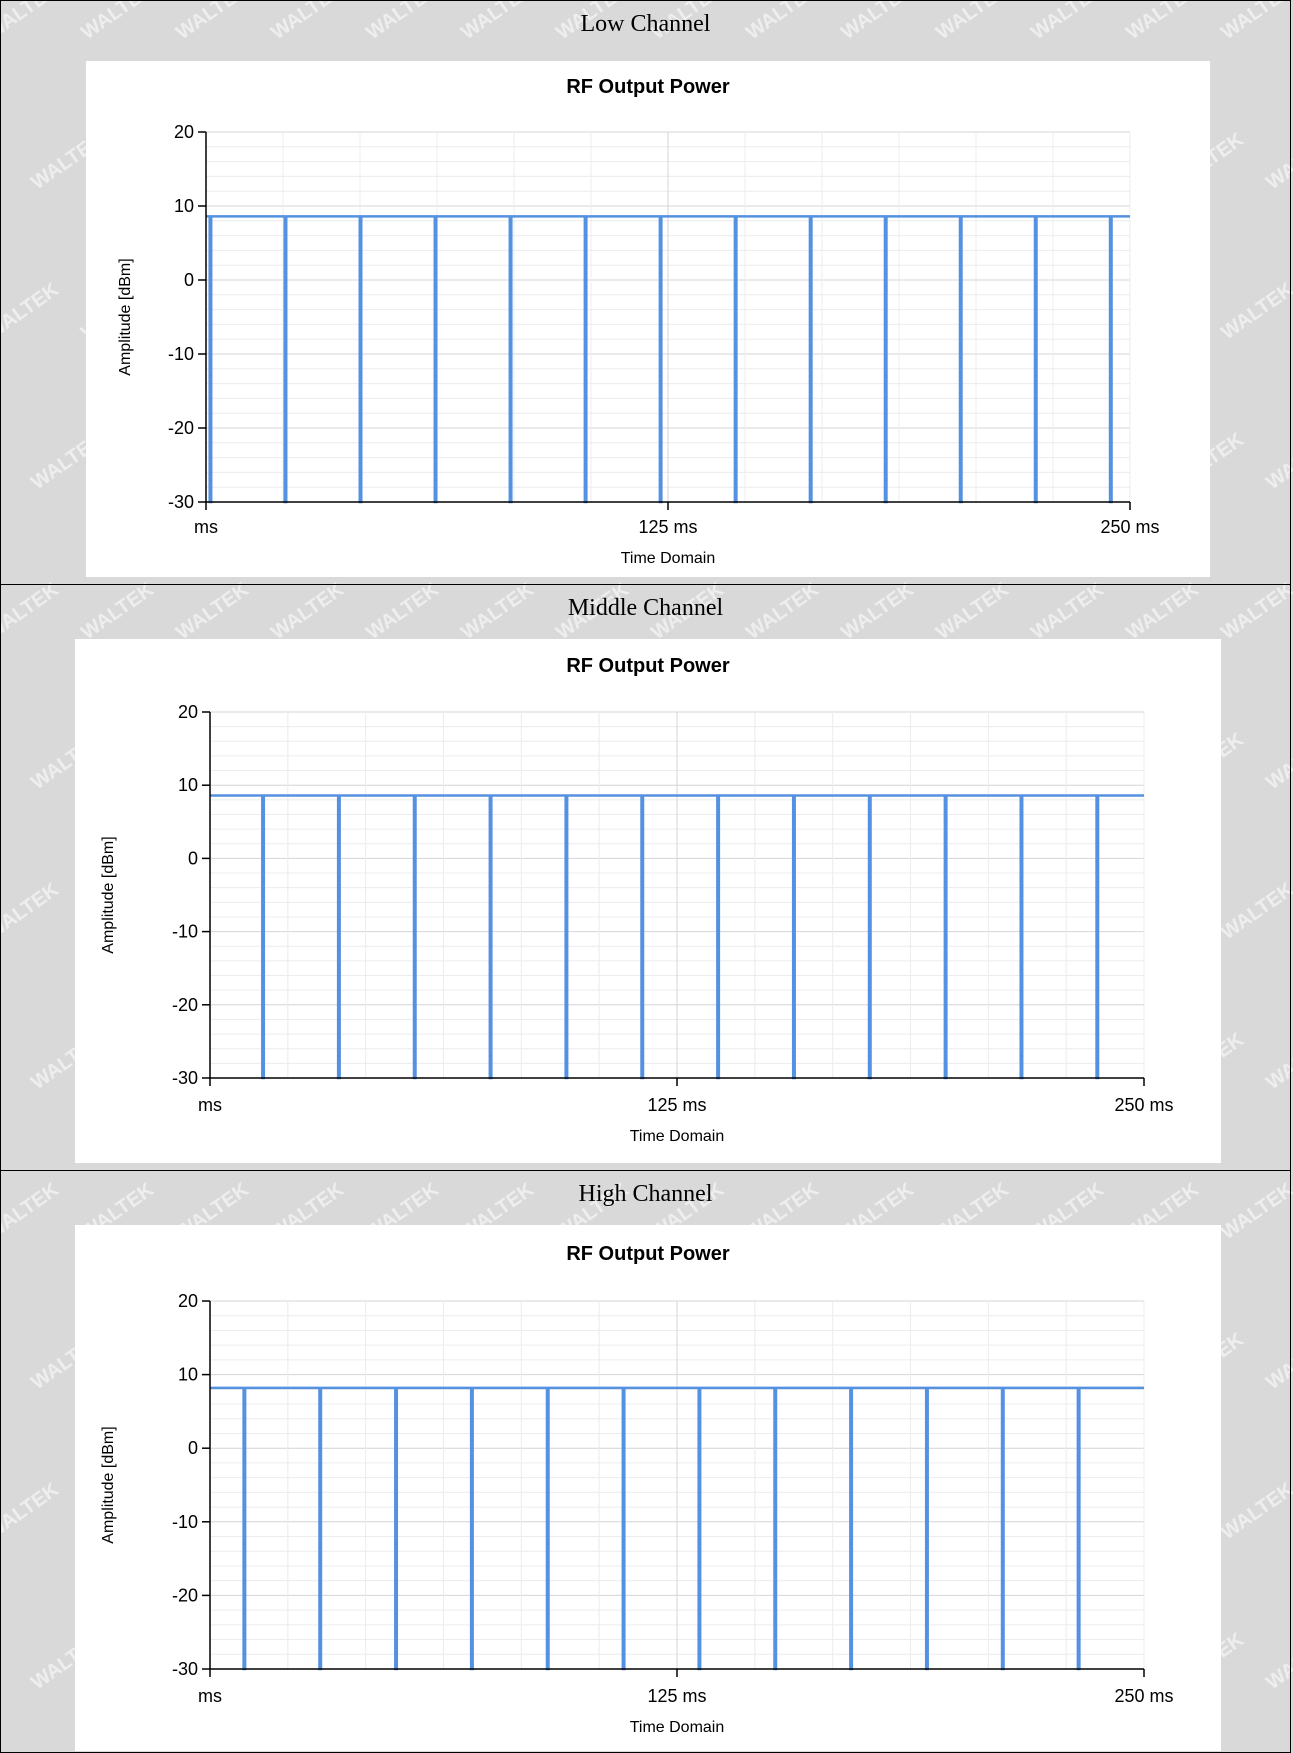 This screenshot has height=1753, width=1293. Describe the element at coordinates (645, 608) in the screenshot. I see `panel-heading: Middle Channel` at that location.